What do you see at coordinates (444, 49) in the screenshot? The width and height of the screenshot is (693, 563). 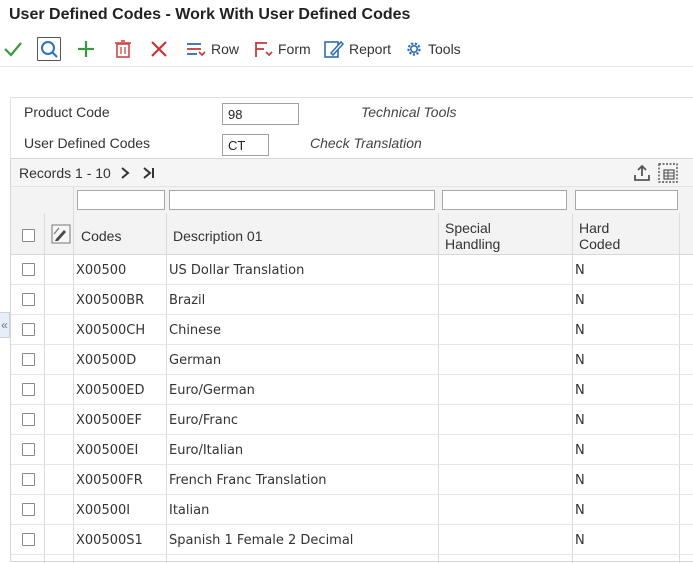 I see `tools-menu-label: Tools` at bounding box center [444, 49].